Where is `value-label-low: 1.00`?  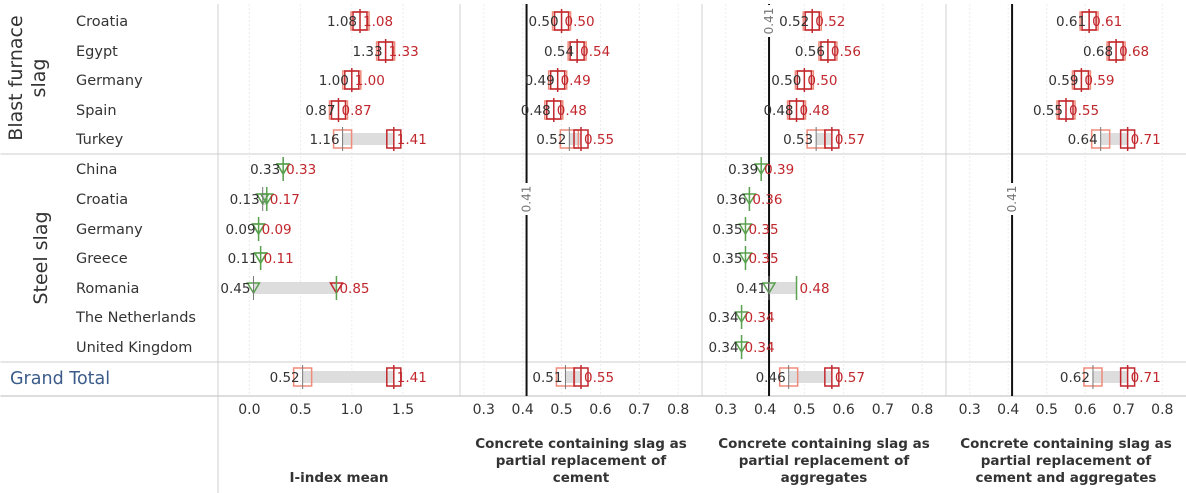 value-label-low: 1.00 is located at coordinates (334, 81).